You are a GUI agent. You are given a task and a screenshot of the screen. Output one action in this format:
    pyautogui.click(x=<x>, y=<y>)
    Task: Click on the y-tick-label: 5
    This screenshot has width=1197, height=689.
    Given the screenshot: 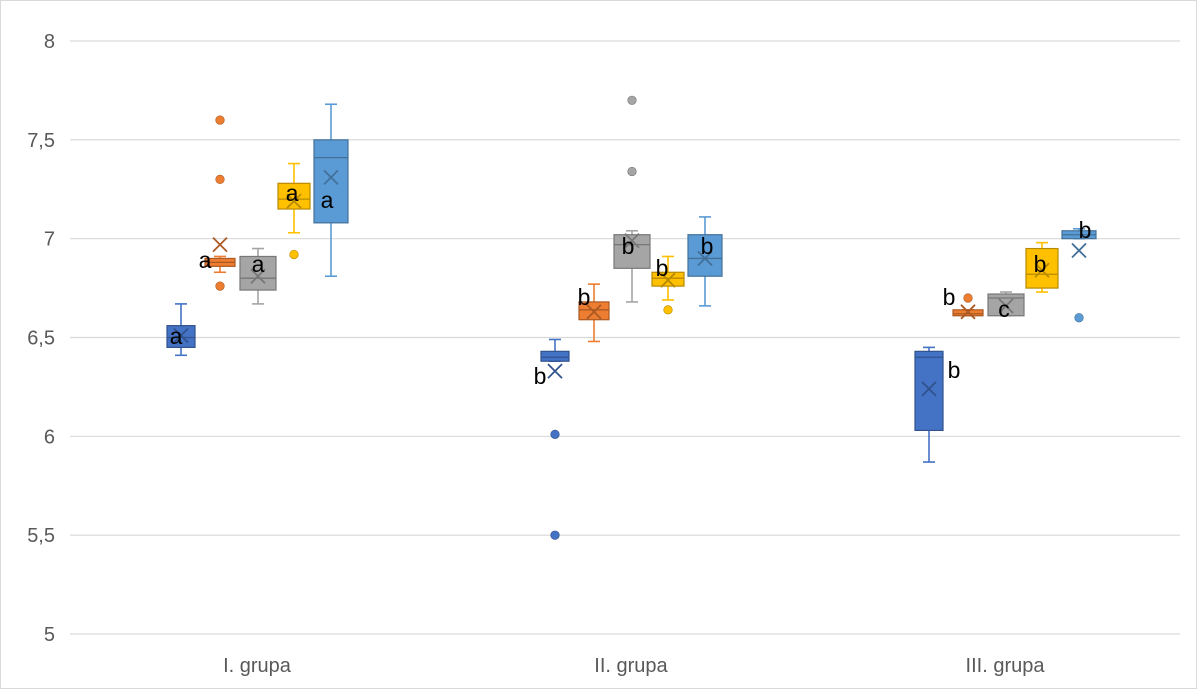 What is the action you would take?
    pyautogui.click(x=49, y=635)
    